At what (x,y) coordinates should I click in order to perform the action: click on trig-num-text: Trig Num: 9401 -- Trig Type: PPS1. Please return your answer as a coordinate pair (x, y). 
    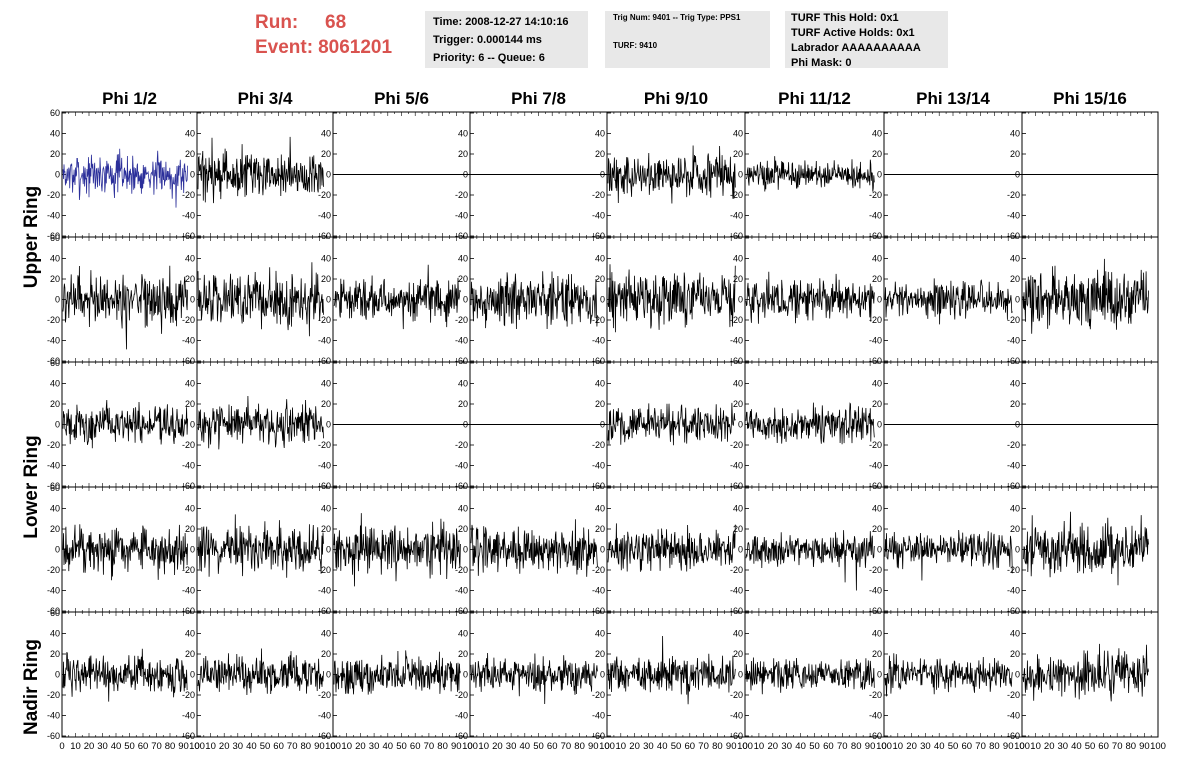
    Looking at the image, I should click on (677, 17).